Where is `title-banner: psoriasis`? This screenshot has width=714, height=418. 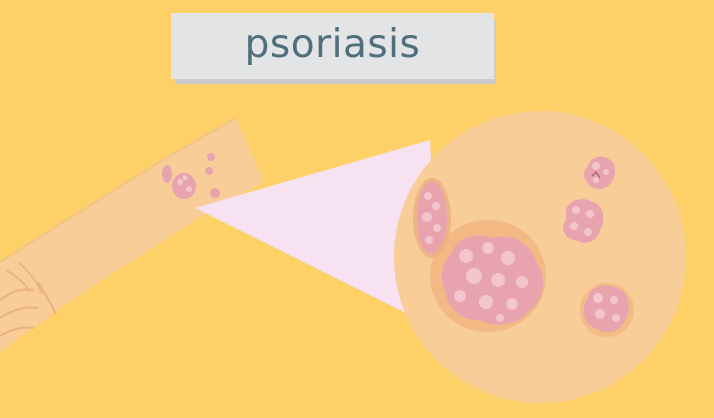
title-banner: psoriasis is located at coordinates (332, 46).